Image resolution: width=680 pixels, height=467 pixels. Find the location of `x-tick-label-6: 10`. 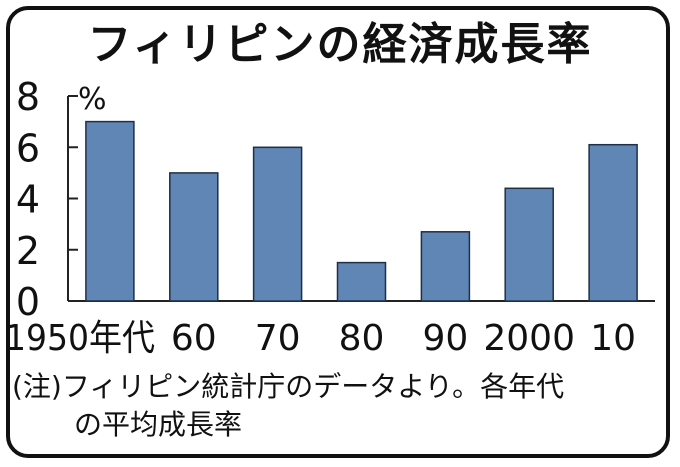

x-tick-label-6: 10 is located at coordinates (613, 338).